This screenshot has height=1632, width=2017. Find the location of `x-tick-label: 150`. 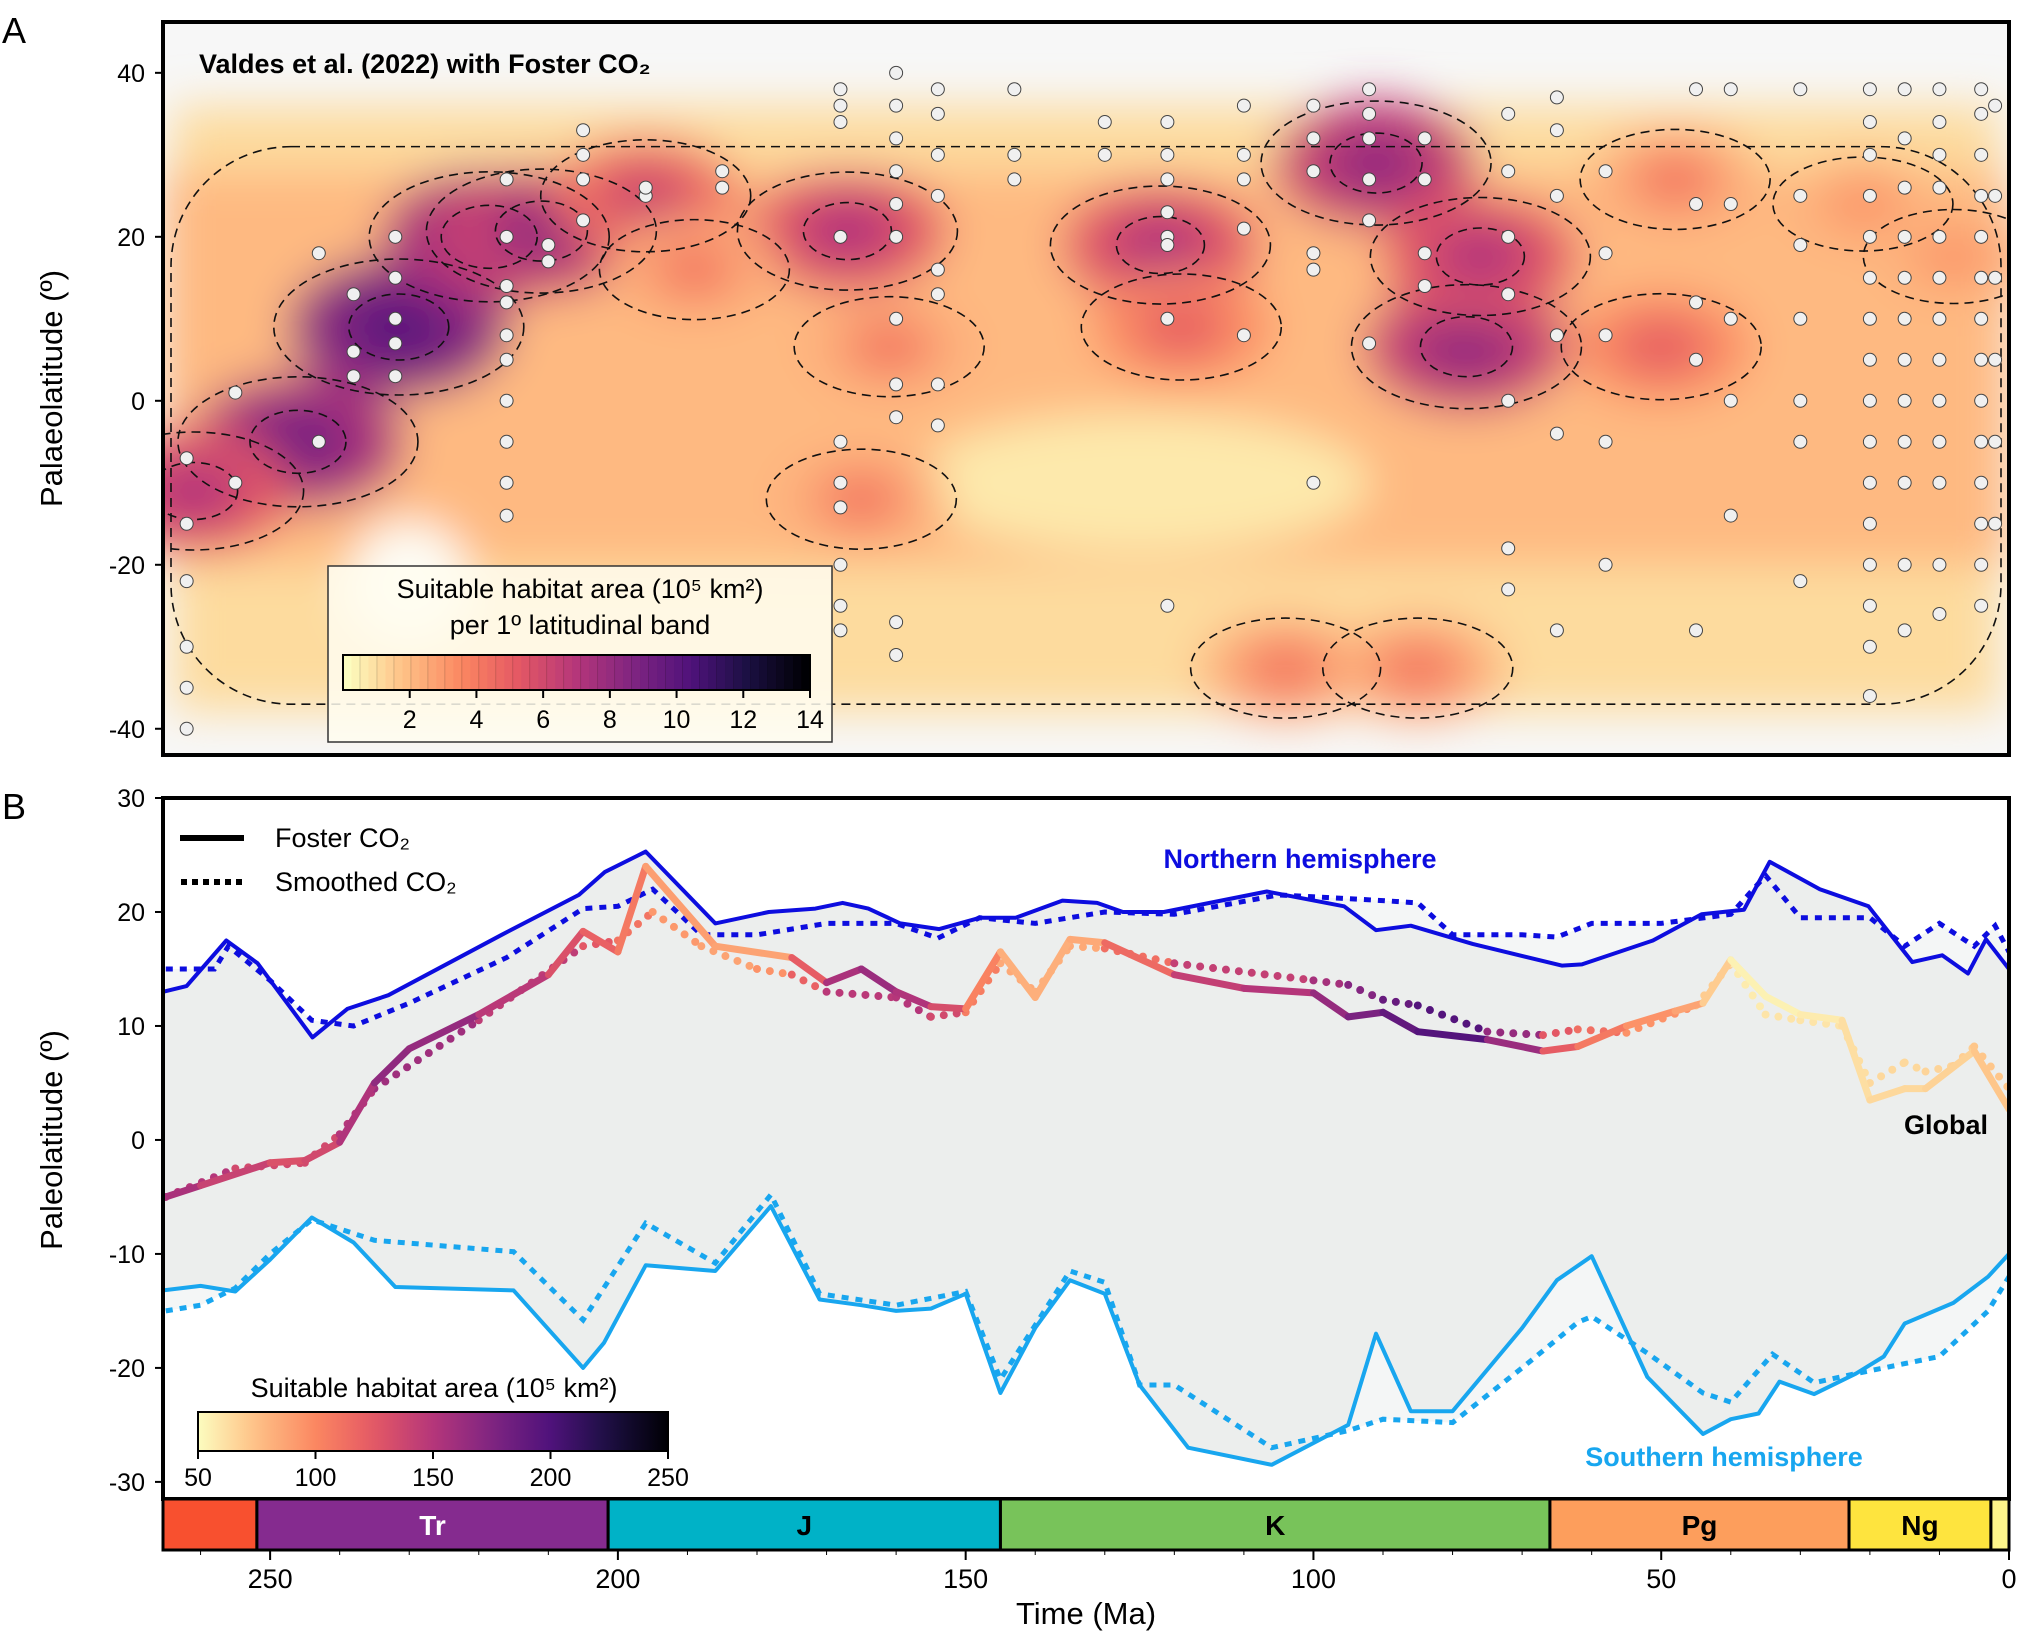

x-tick-label: 150 is located at coordinates (965, 1579).